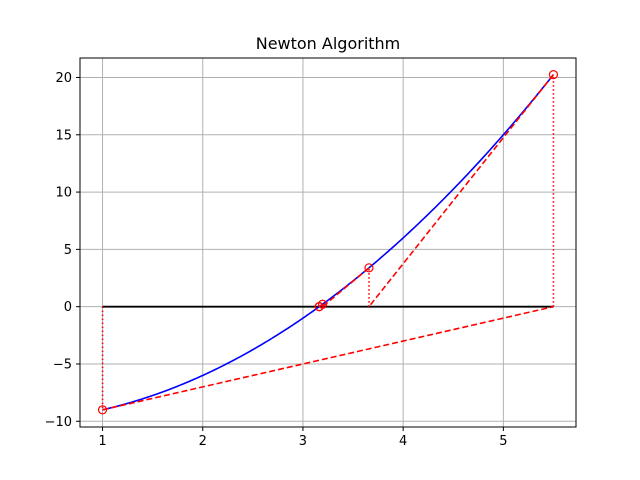 The width and height of the screenshot is (640, 480). Describe the element at coordinates (63, 193) in the screenshot. I see `y-tick-label: 10` at that location.